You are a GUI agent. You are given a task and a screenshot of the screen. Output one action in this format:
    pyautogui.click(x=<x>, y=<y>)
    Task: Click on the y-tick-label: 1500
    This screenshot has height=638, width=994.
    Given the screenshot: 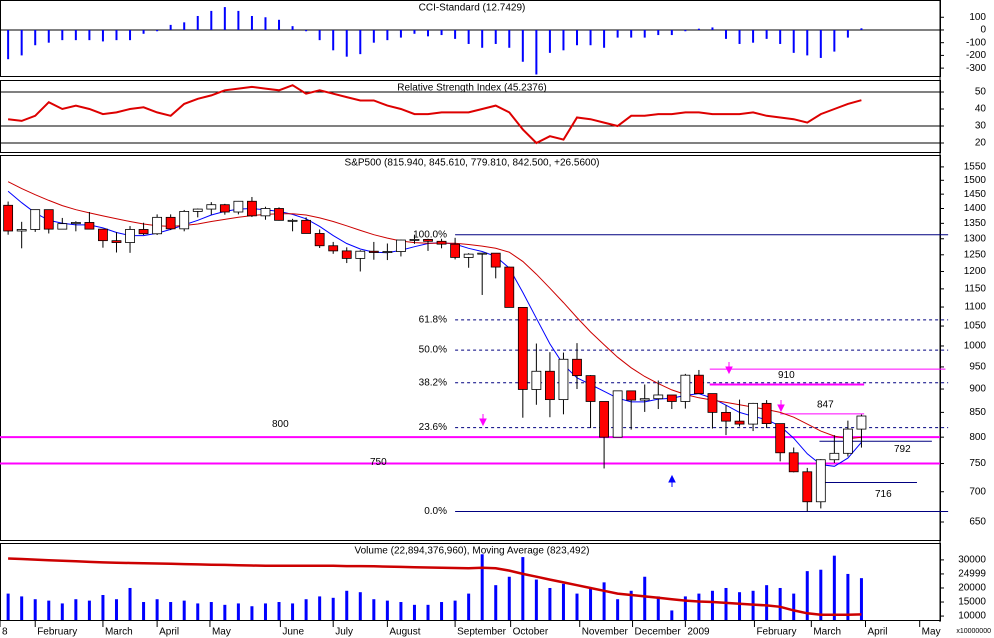 What is the action you would take?
    pyautogui.click(x=975, y=180)
    